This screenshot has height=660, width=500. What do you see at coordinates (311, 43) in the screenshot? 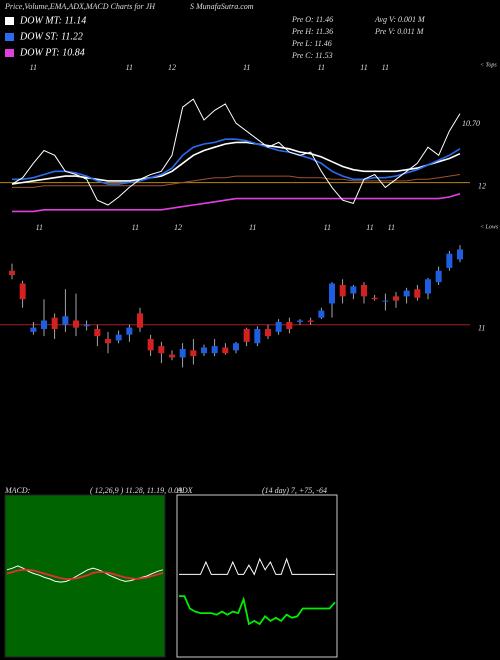
I see `info-text: Pre L: 11.46` at bounding box center [311, 43].